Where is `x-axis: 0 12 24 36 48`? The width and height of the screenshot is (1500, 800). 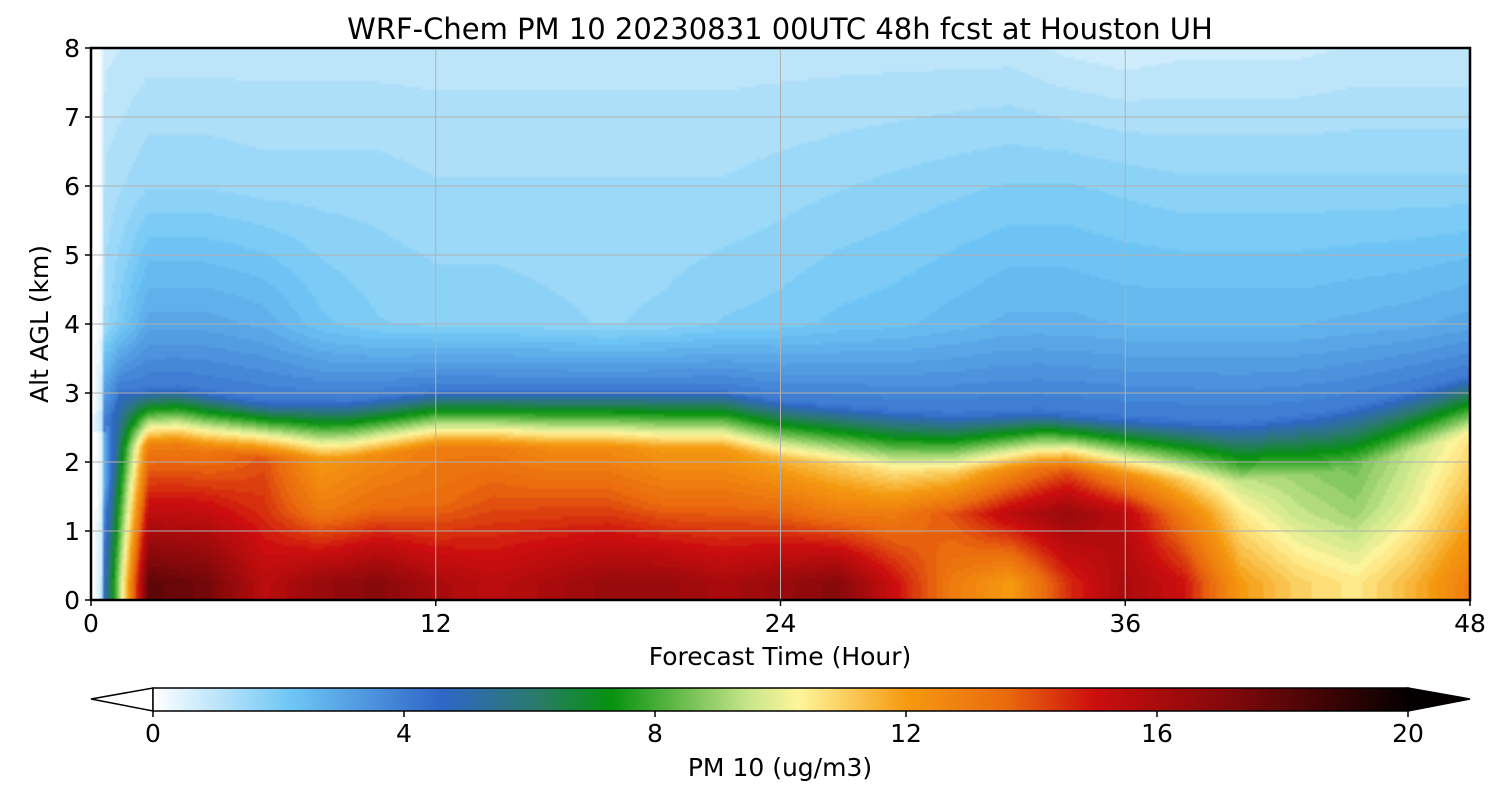 x-axis: 0 12 24 36 48 is located at coordinates (784, 619).